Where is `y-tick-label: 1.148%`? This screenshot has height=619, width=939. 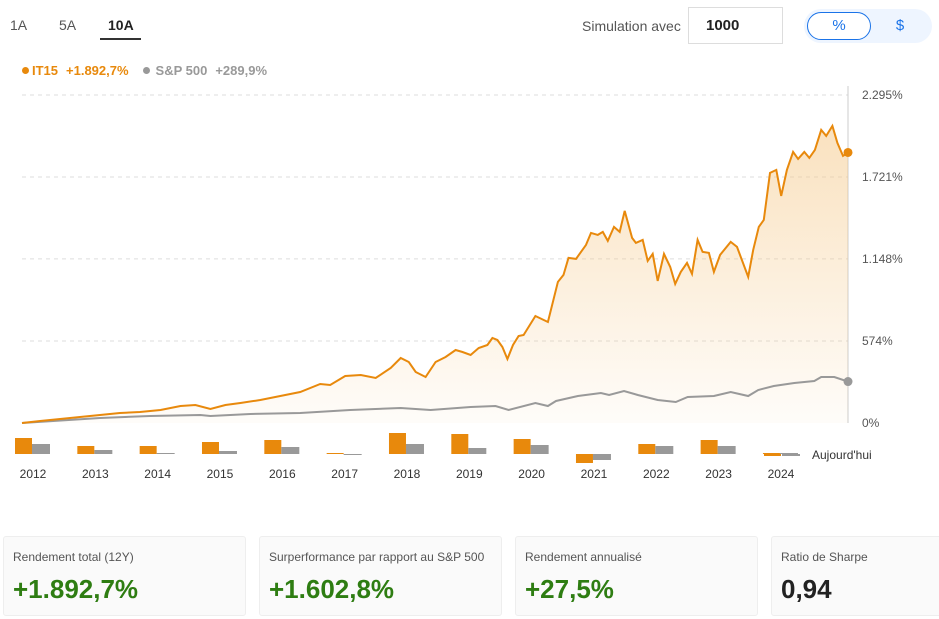
y-tick-label: 1.148% is located at coordinates (882, 259).